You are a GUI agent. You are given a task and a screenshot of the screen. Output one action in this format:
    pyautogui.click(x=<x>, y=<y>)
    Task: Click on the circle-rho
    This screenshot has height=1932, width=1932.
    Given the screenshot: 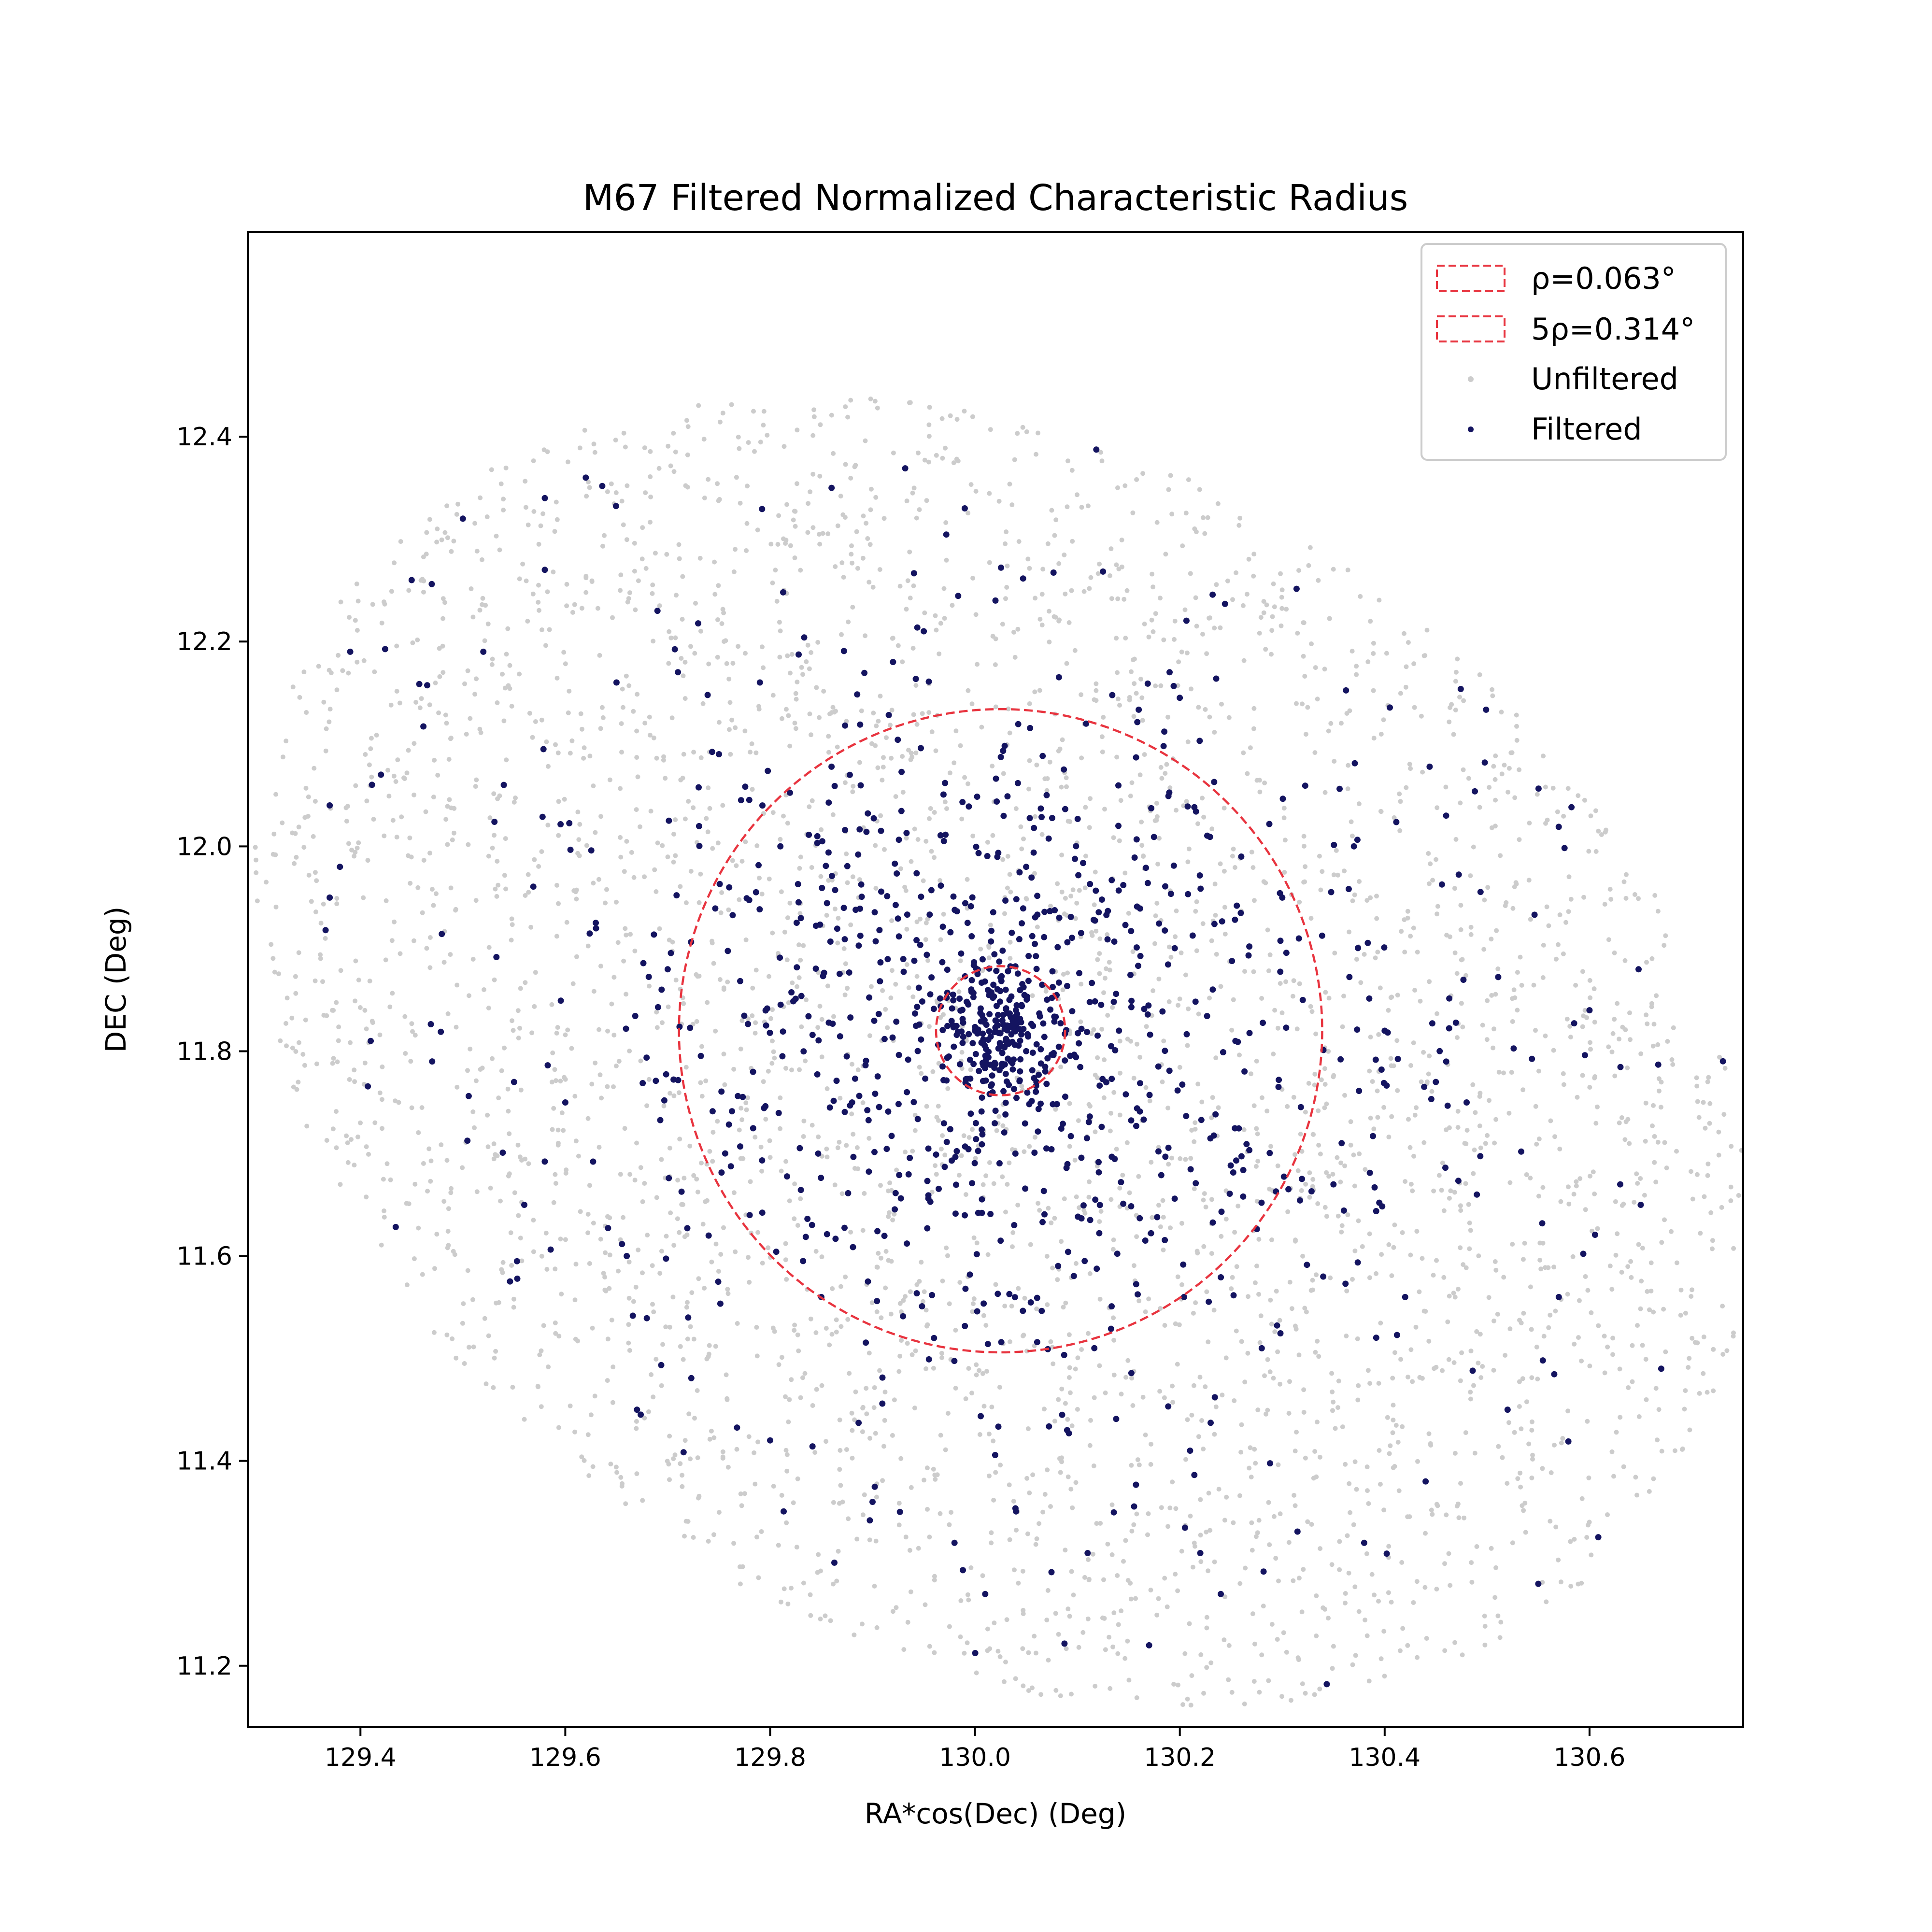 What is the action you would take?
    pyautogui.click(x=1000, y=1030)
    